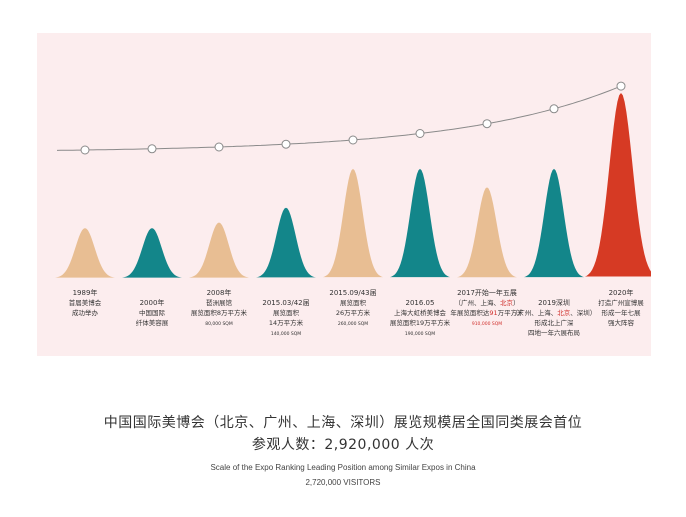 The image size is (686, 517). Describe the element at coordinates (554, 302) in the screenshot. I see `milestone-label-text: 2019深圳` at that location.